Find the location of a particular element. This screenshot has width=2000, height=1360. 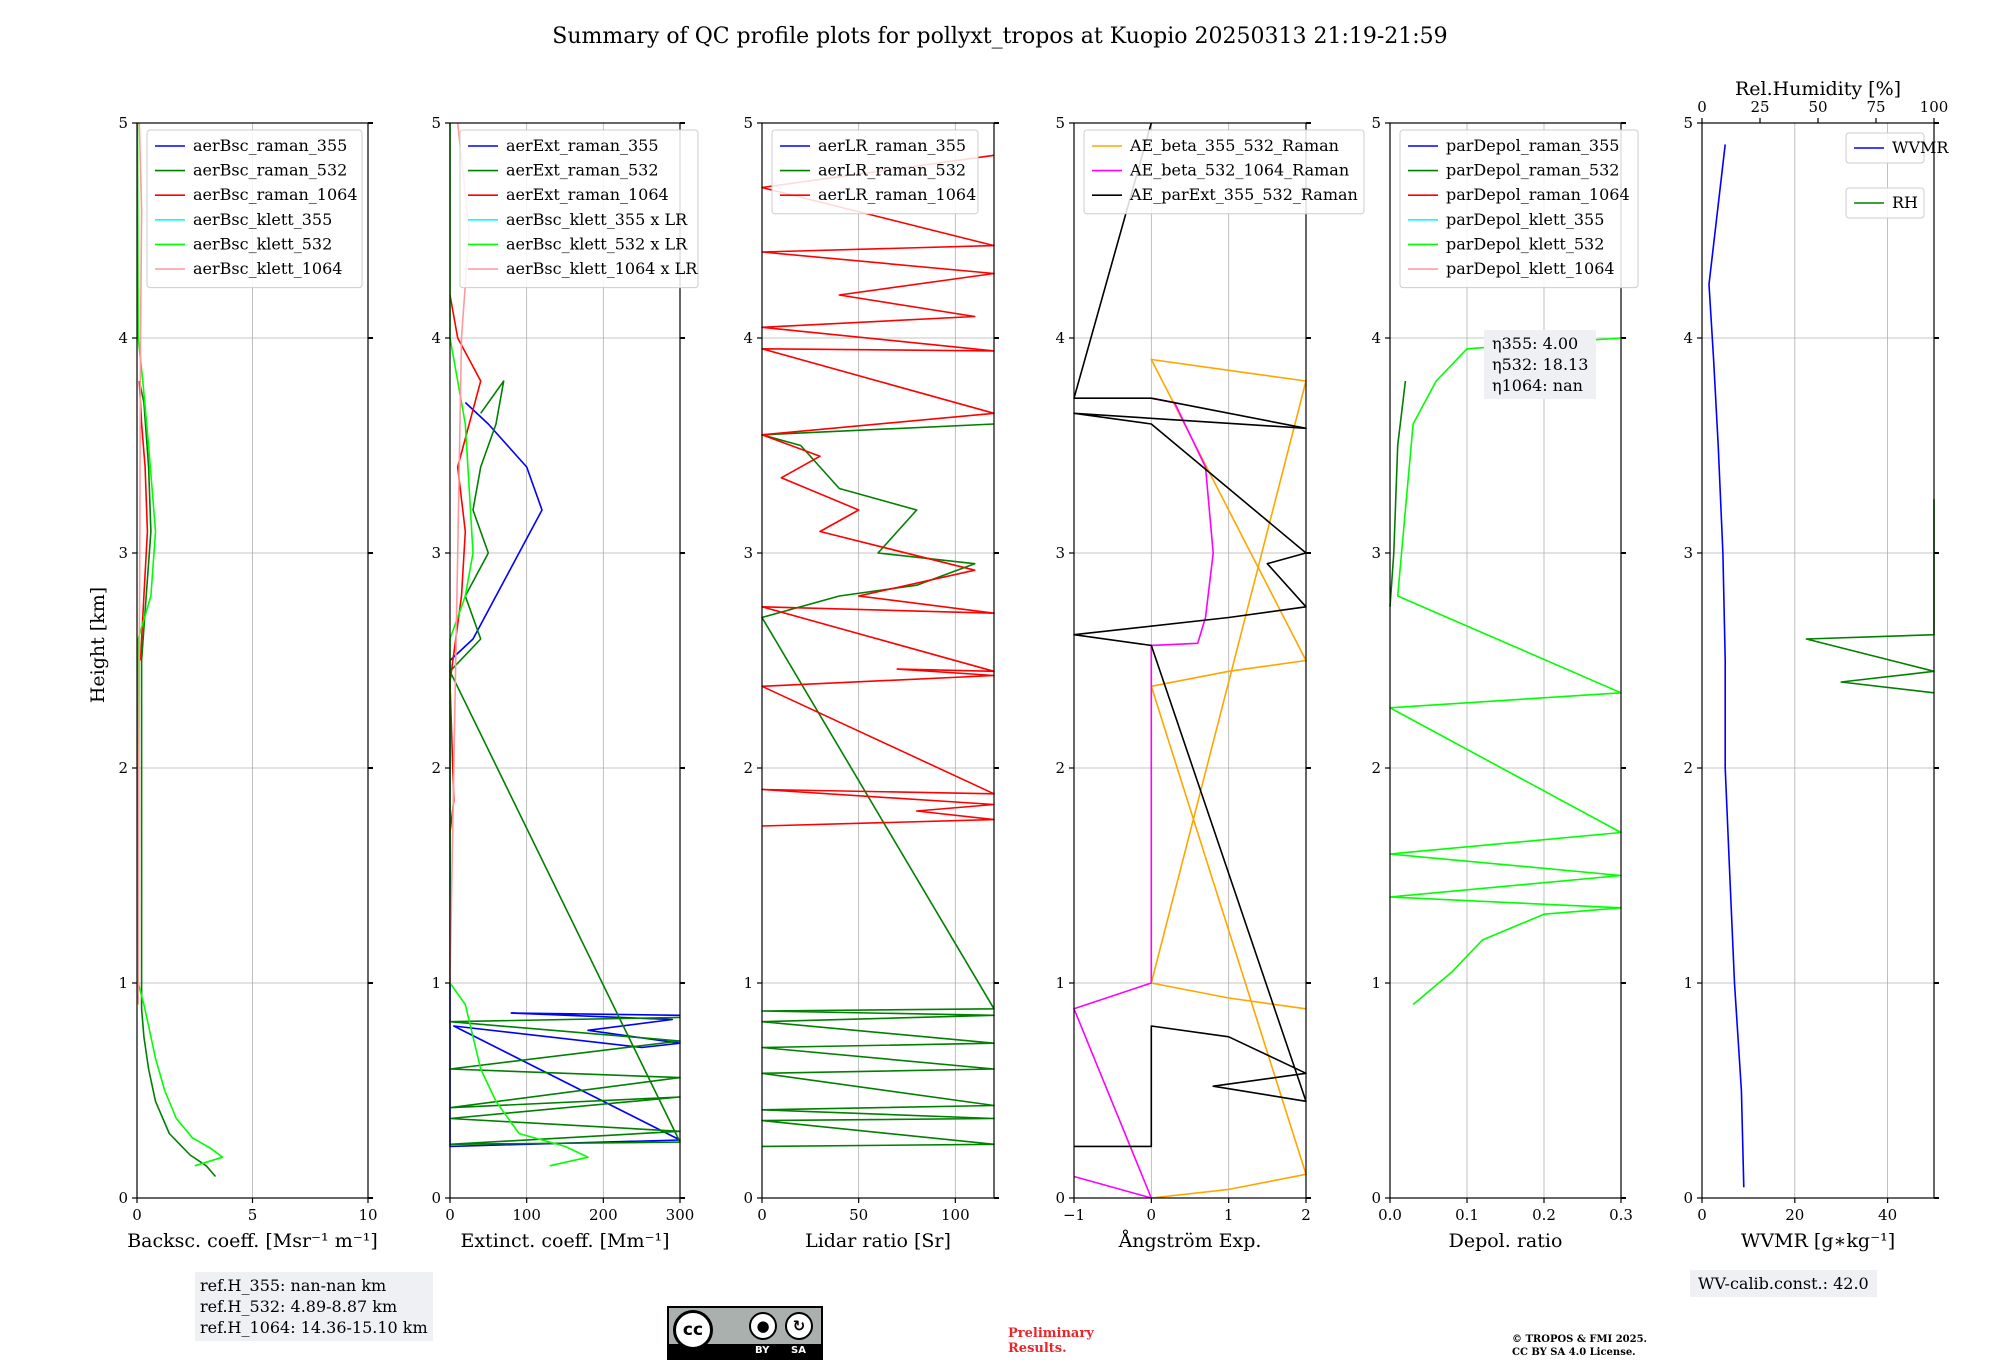

x-tick-label: 40 is located at coordinates (1887, 1215).